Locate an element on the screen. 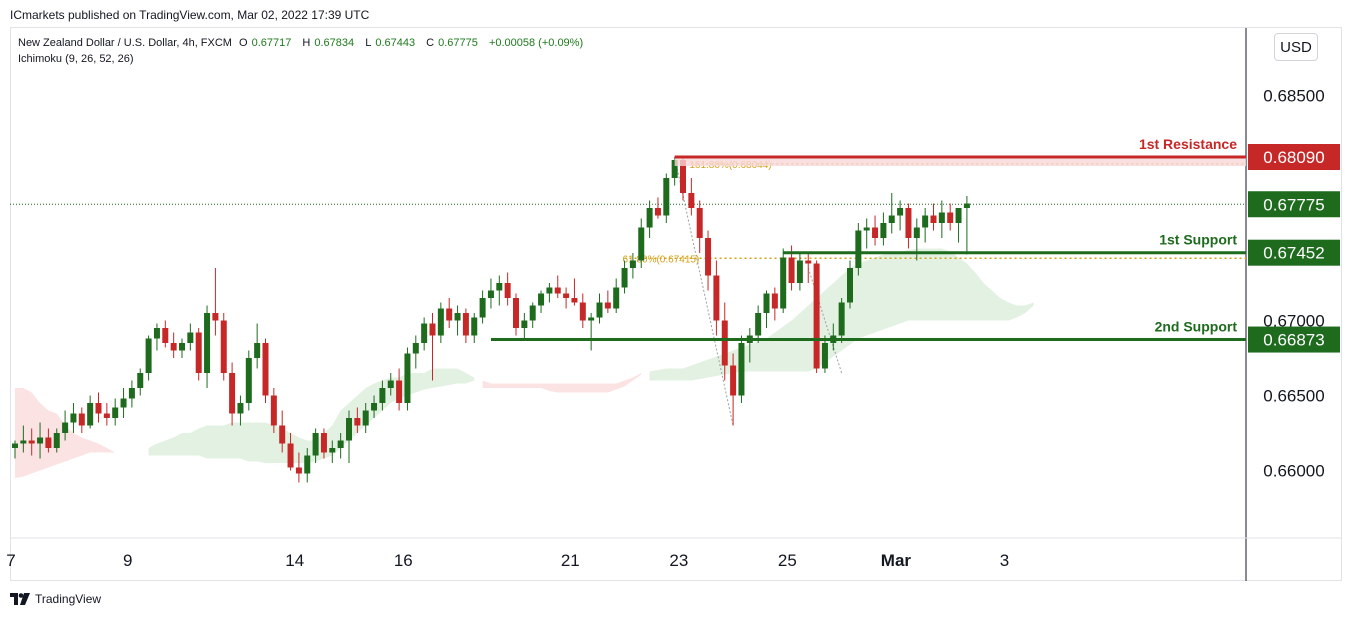 The height and width of the screenshot is (617, 1354). footer-brand: TradingView is located at coordinates (55, 599).